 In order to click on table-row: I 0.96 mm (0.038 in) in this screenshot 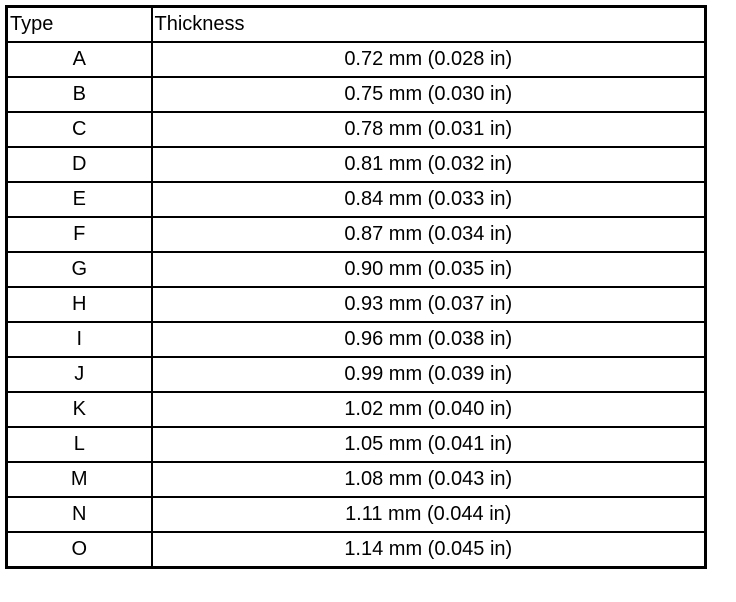, I will do `click(356, 339)`.